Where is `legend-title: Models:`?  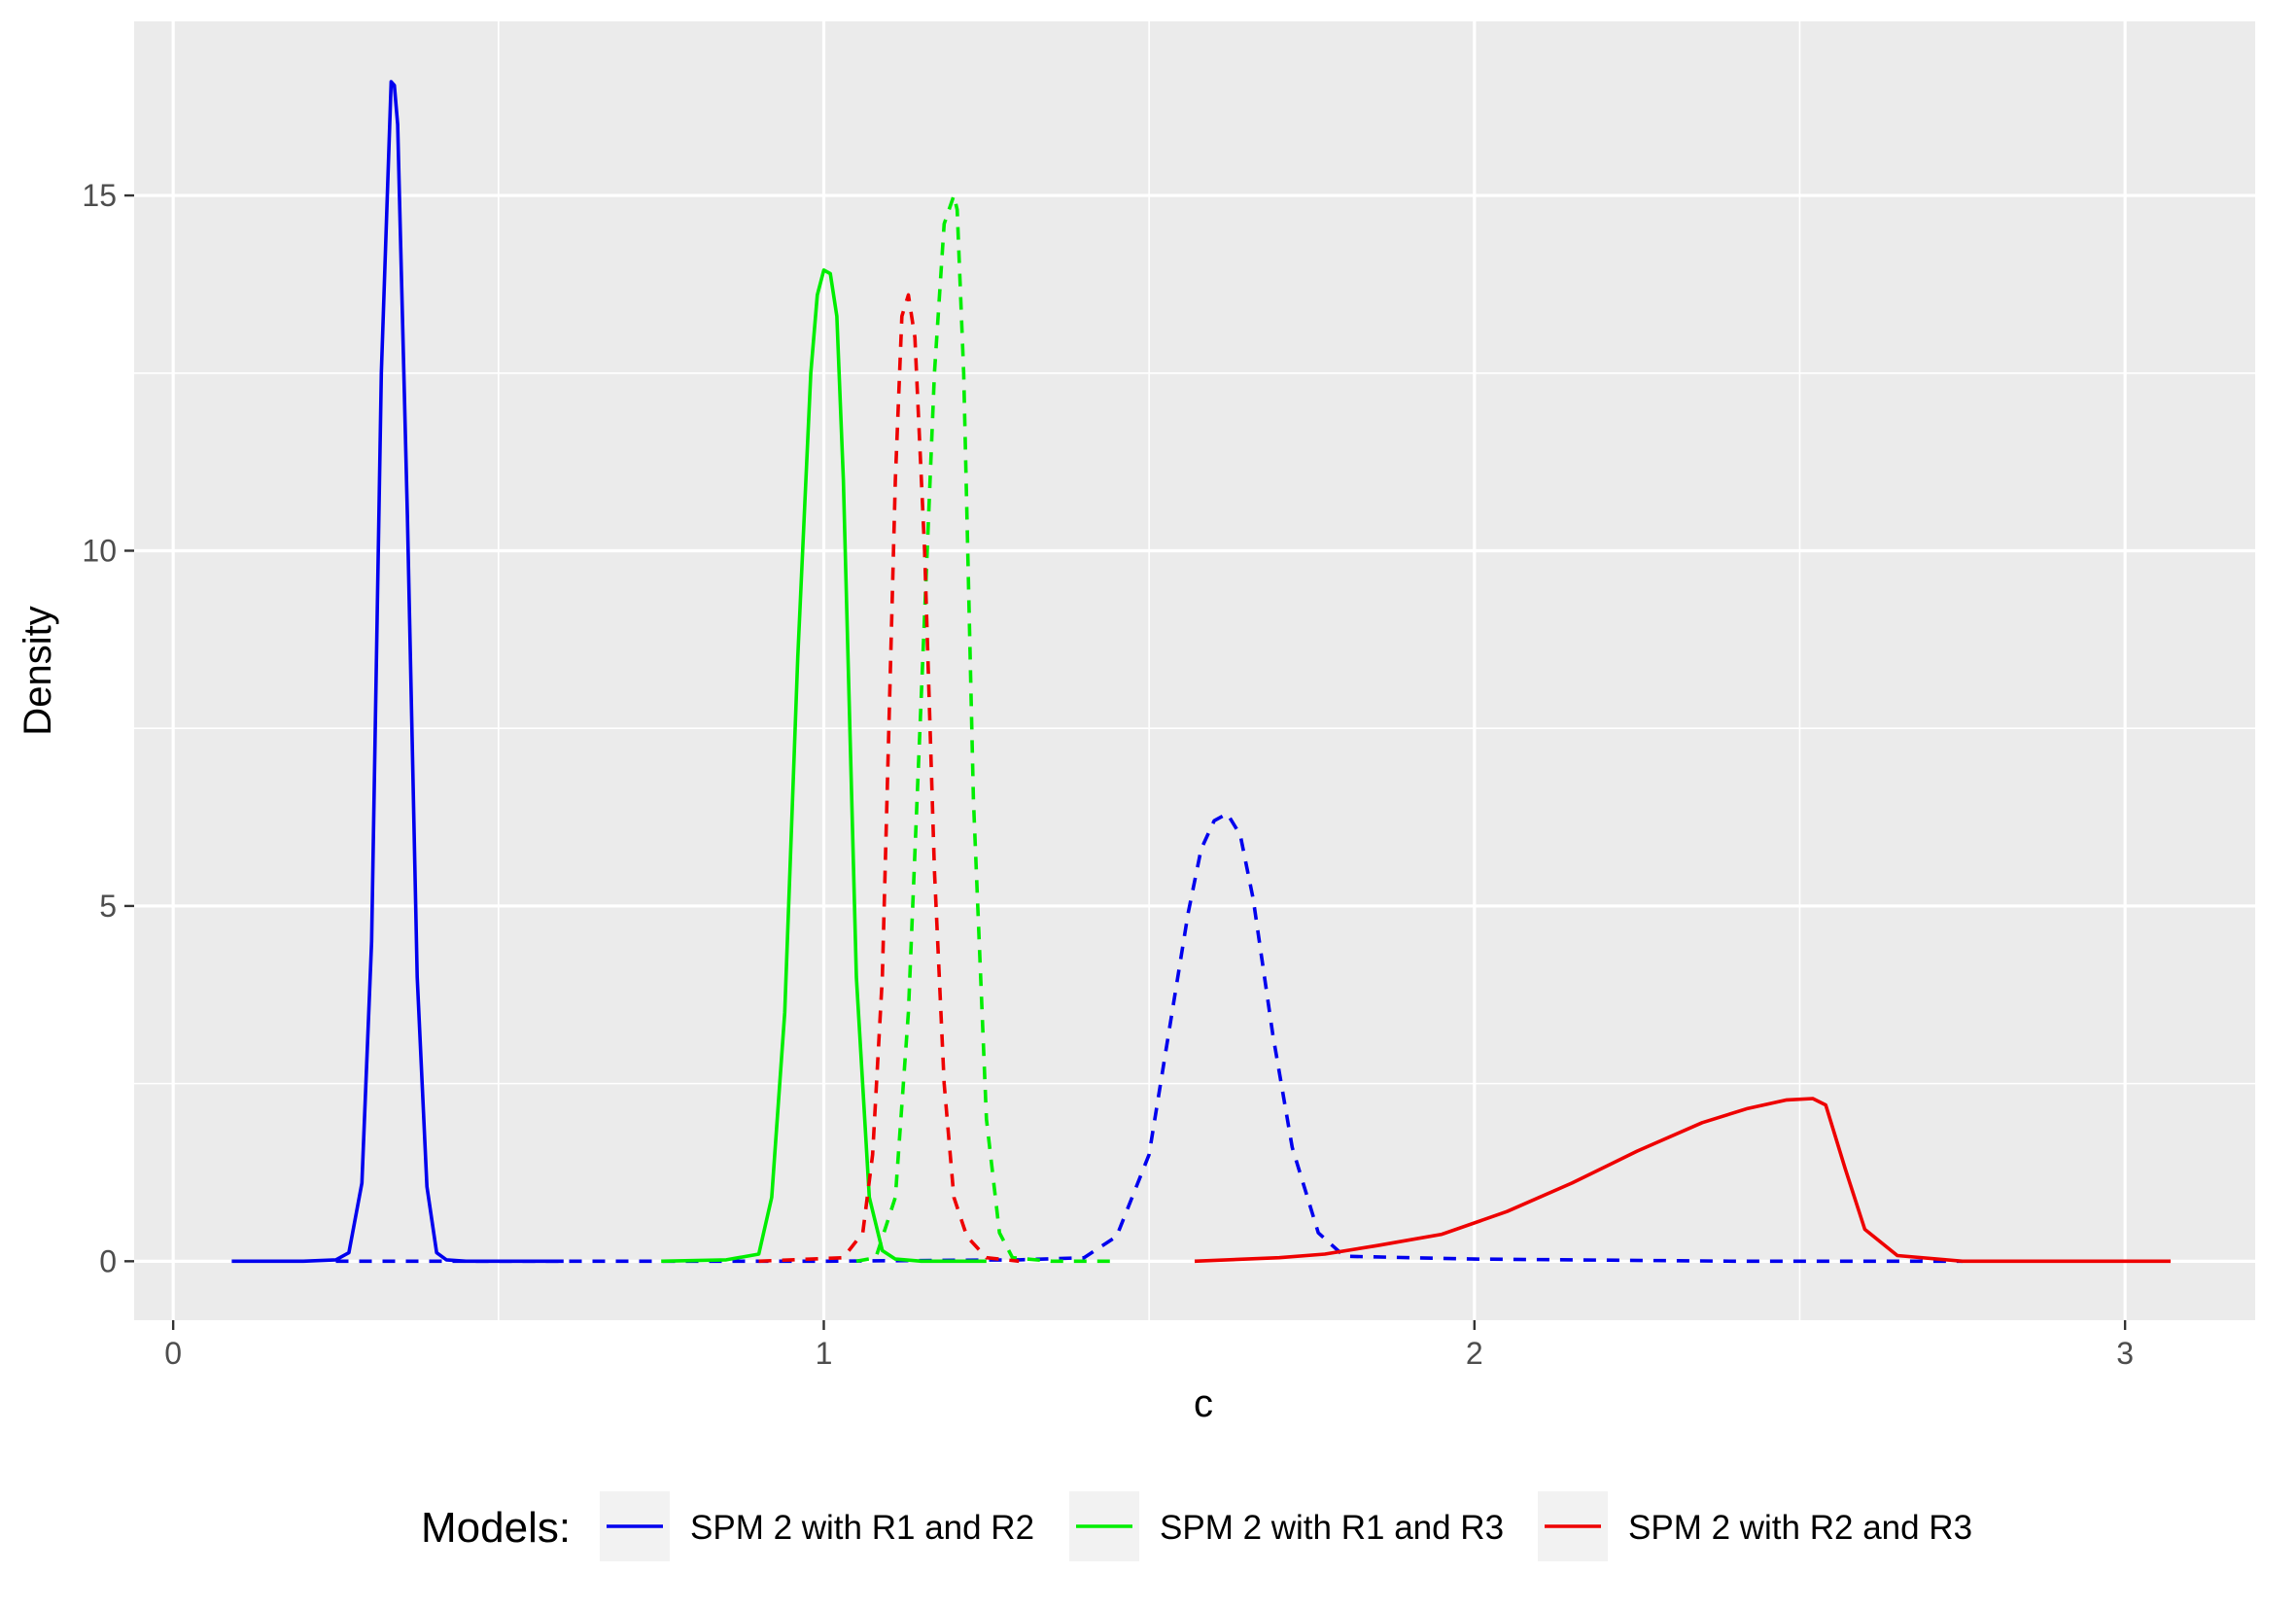 legend-title: Models: is located at coordinates (496, 1528).